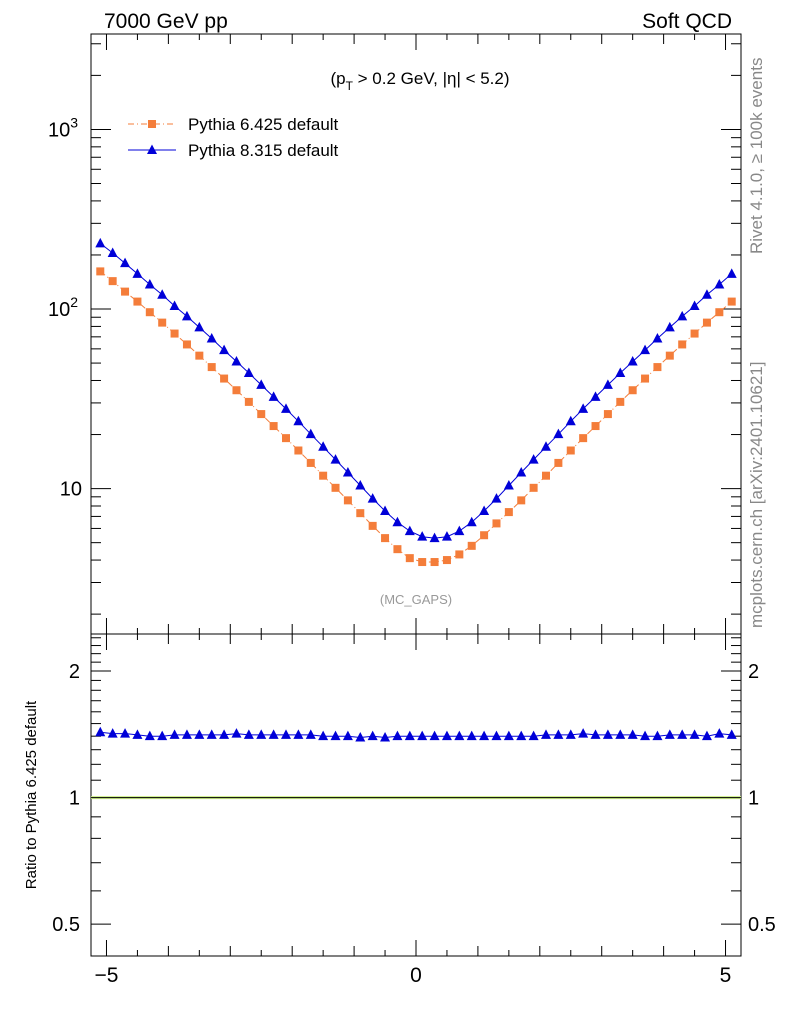  Describe the element at coordinates (63, 127) in the screenshot. I see `main-ytick-label: 103` at that location.